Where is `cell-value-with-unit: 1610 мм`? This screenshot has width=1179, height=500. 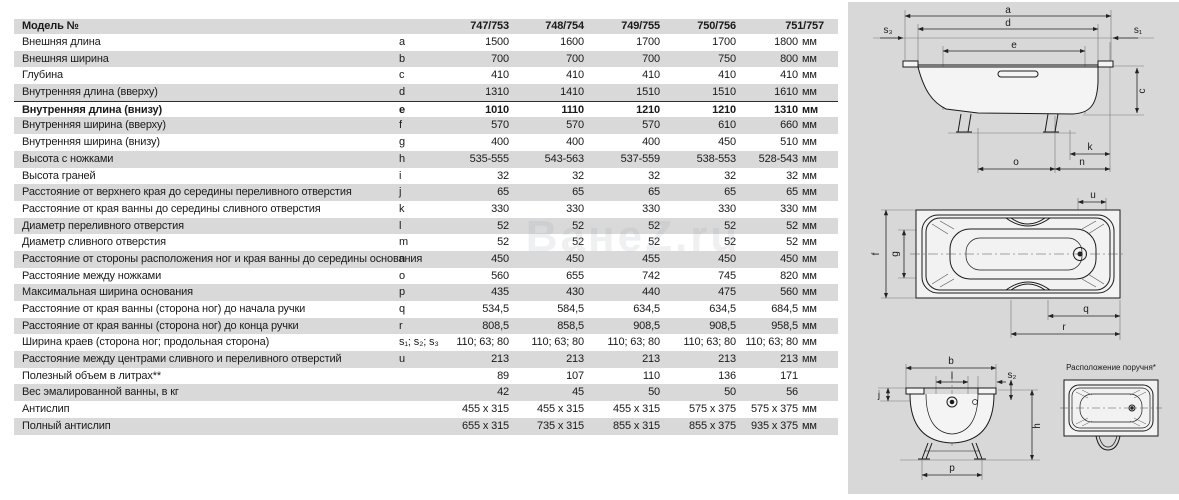
cell-value-with-unit: 1610 мм is located at coordinates (780, 92).